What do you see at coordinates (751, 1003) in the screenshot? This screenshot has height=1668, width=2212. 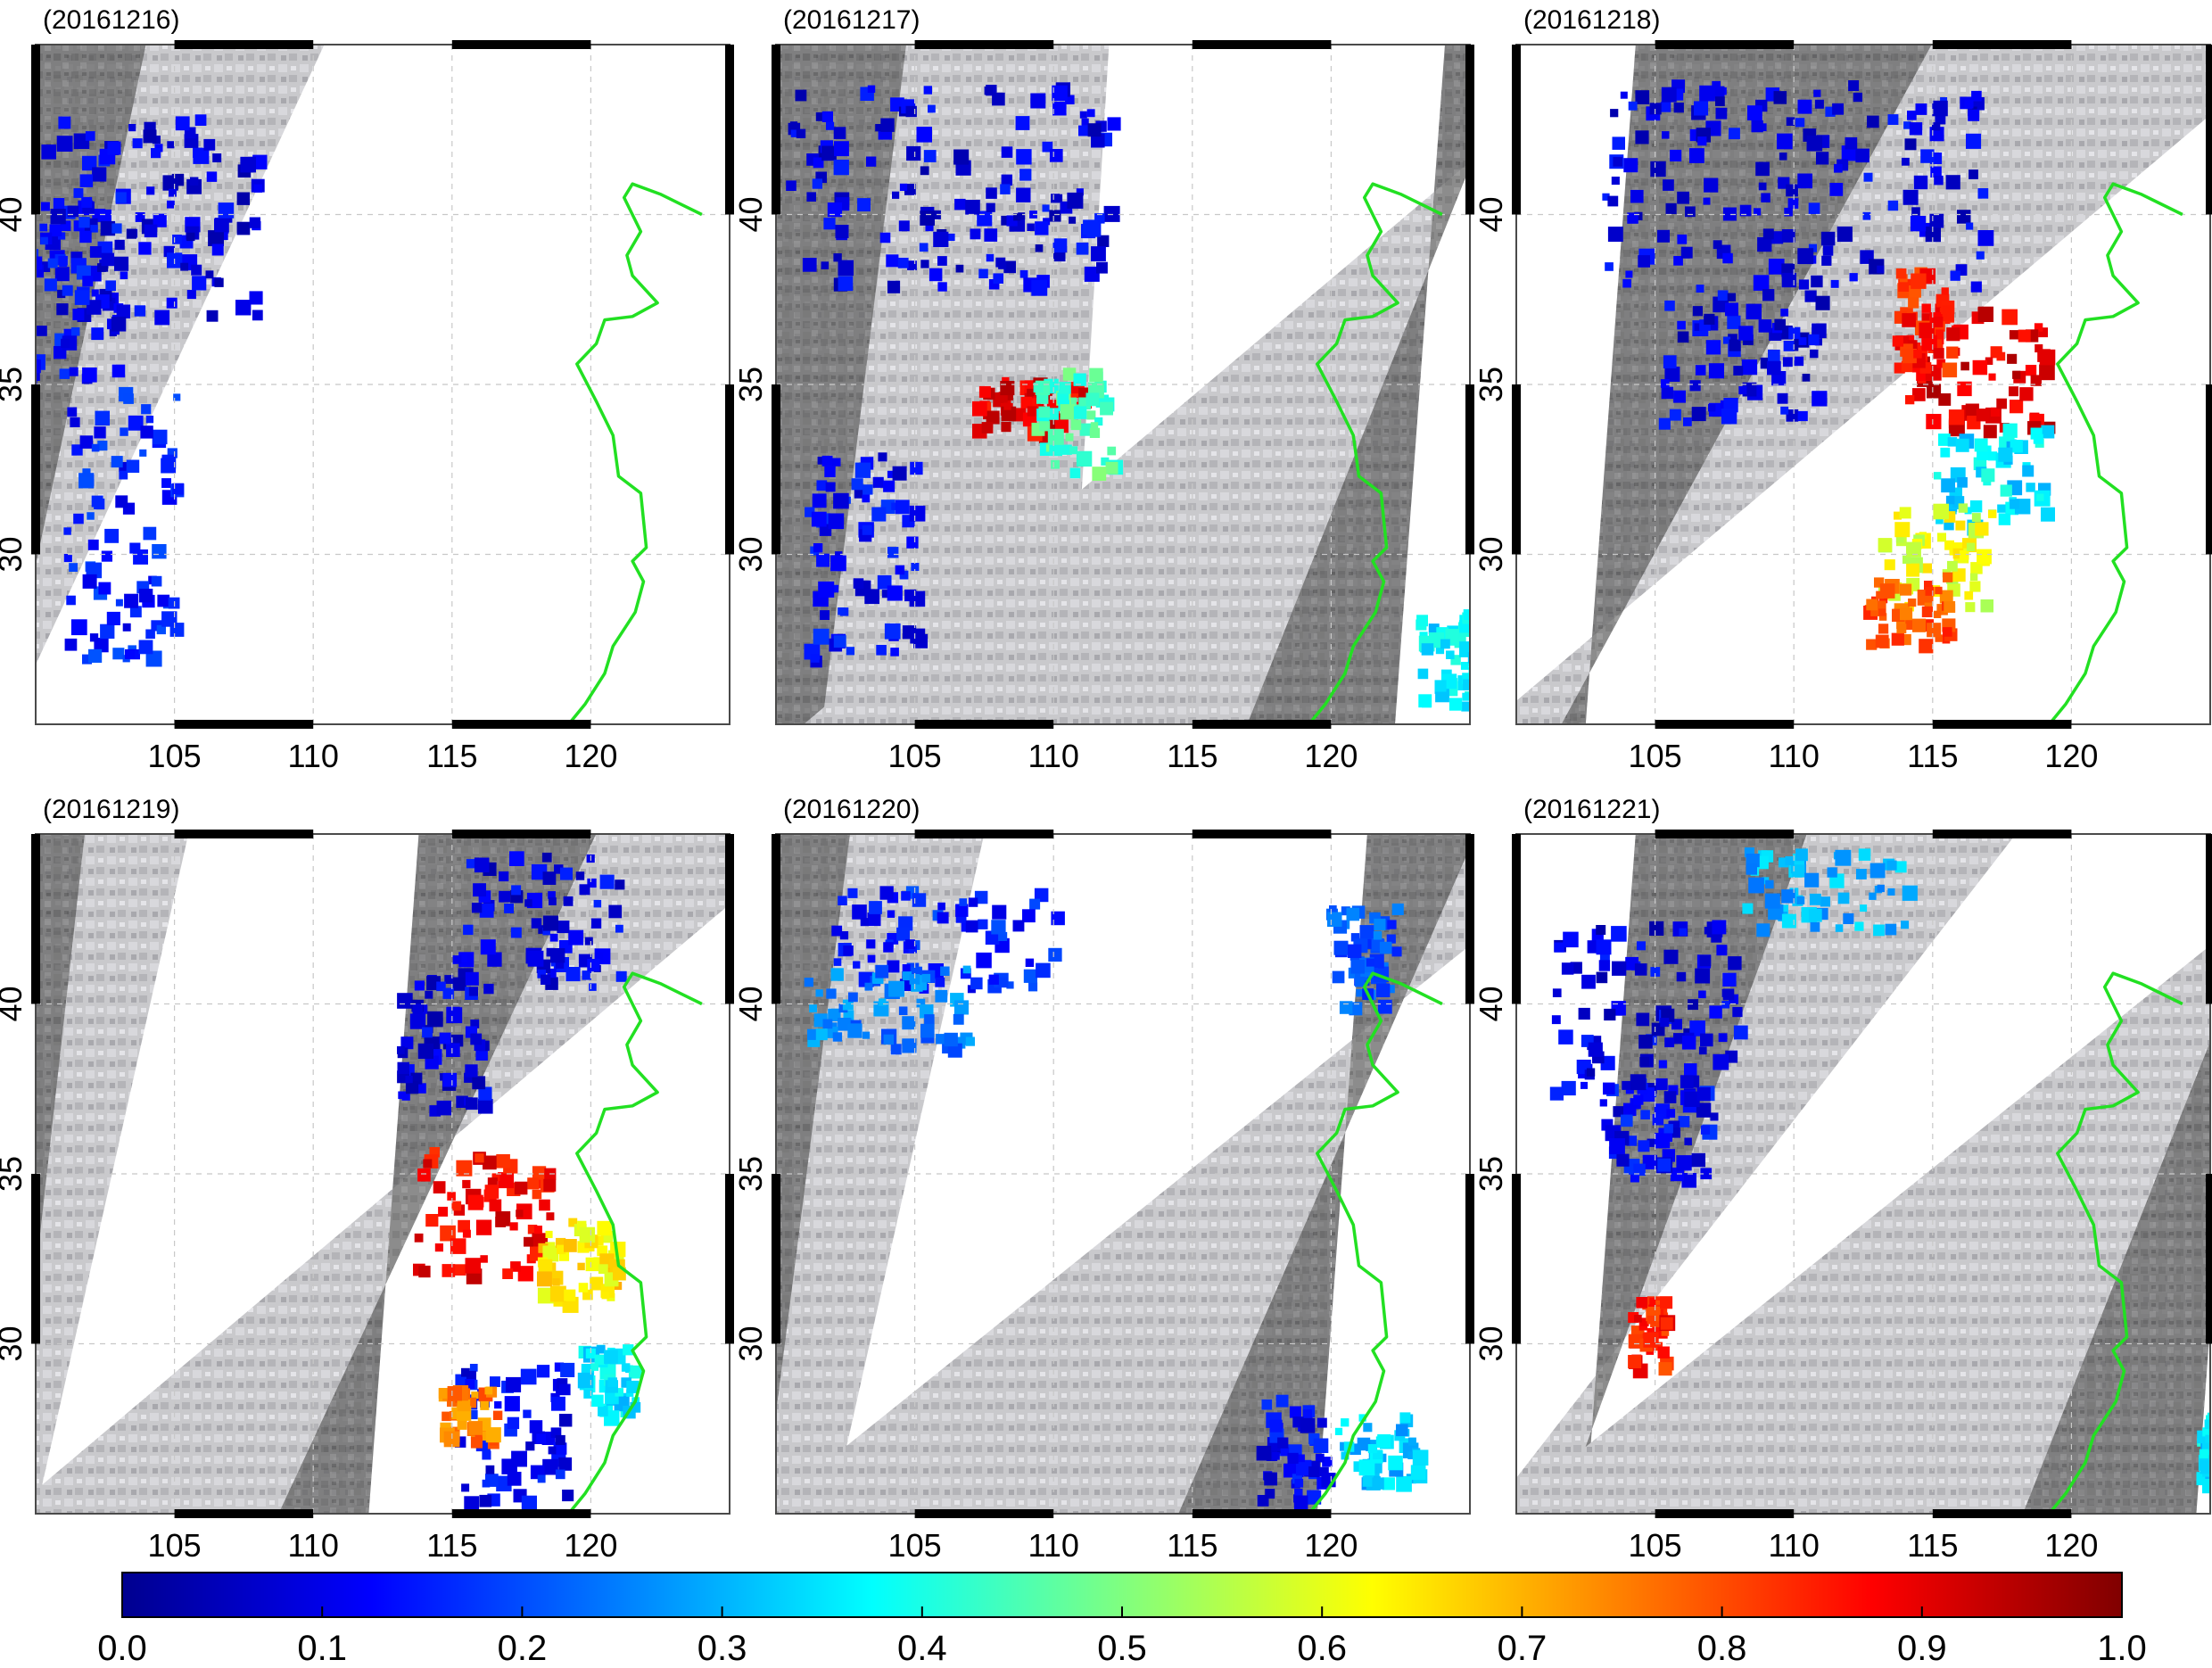 I see `lat-tick-label: 40` at bounding box center [751, 1003].